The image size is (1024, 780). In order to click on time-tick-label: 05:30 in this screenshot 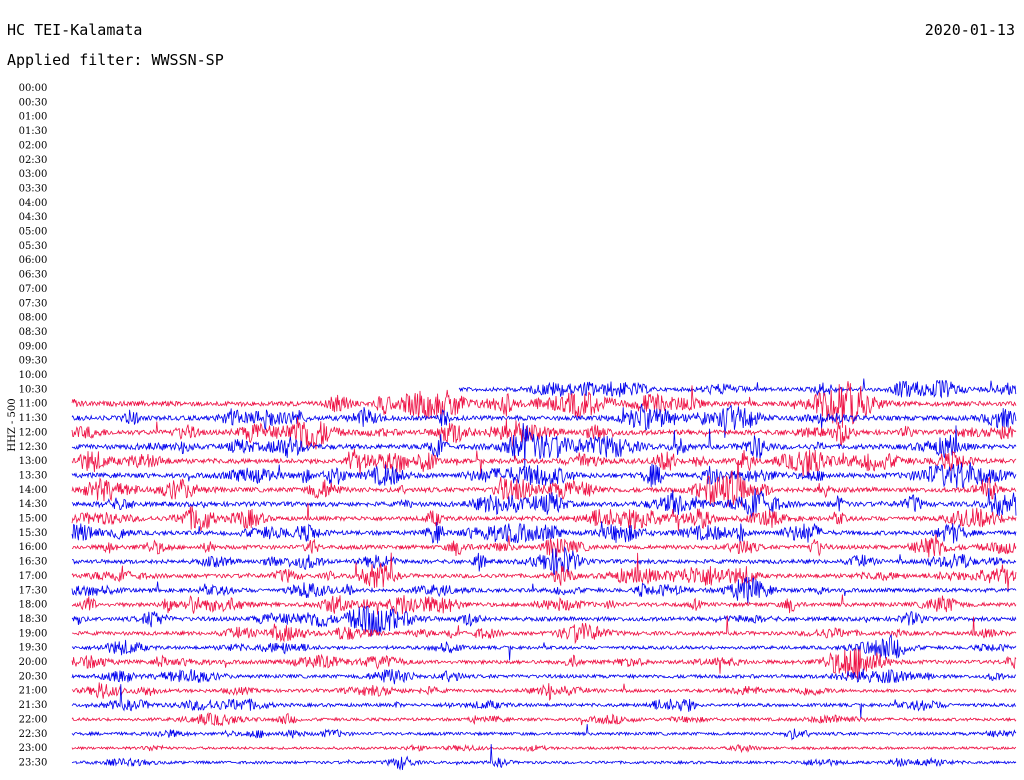, I will do `click(33, 246)`.